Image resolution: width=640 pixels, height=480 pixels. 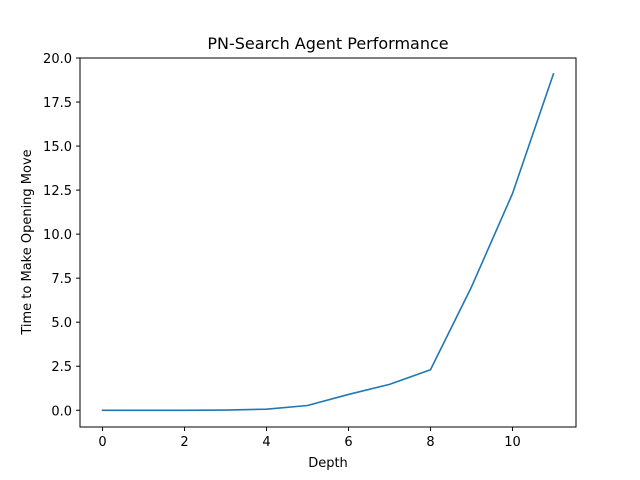 What do you see at coordinates (102, 442) in the screenshot?
I see `x-tick-label: 0` at bounding box center [102, 442].